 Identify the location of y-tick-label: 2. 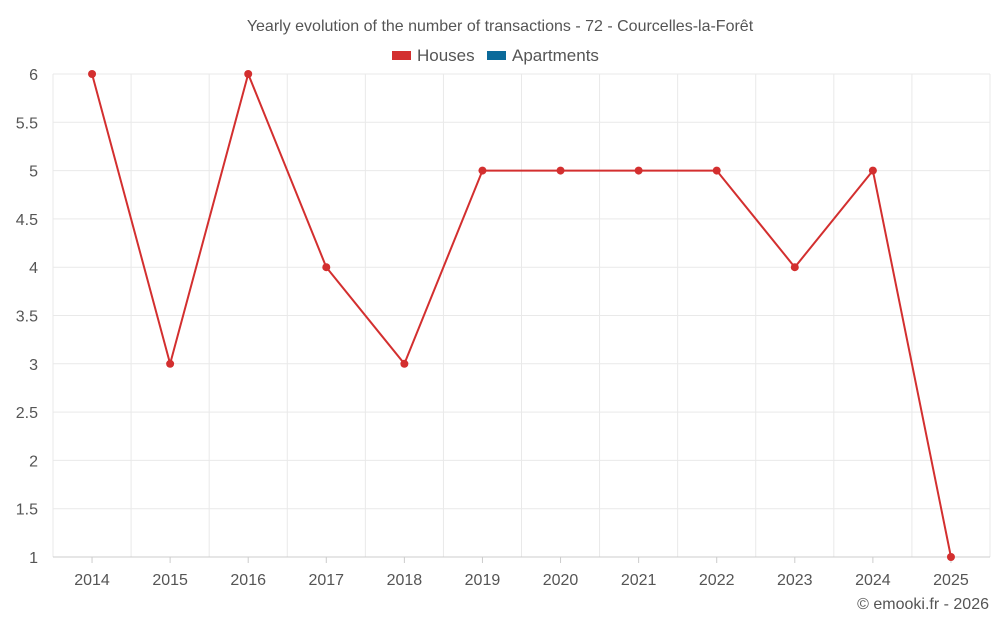
(33, 461).